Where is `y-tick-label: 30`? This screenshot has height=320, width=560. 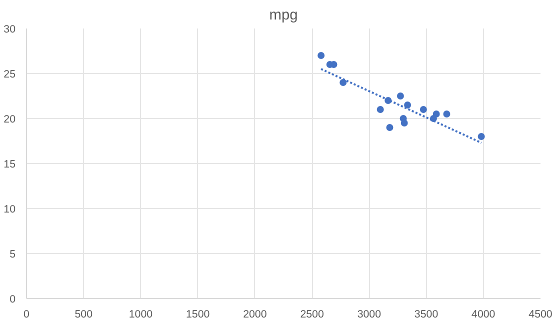
y-tick-label: 30 is located at coordinates (10, 30).